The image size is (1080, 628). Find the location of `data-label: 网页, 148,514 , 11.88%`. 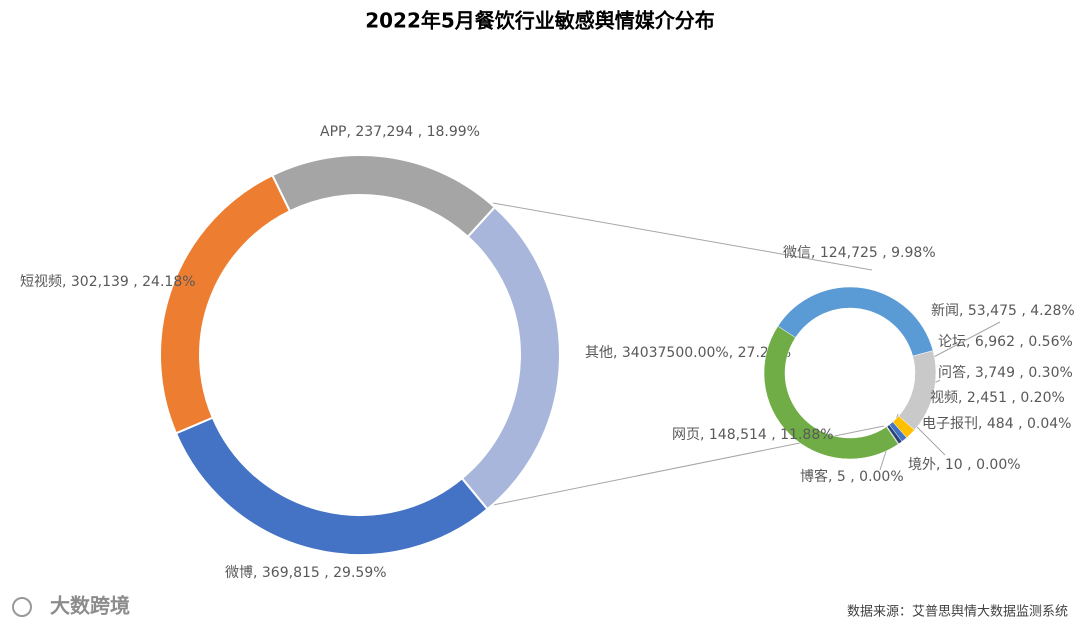

data-label: 网页, 148,514 , 11.88% is located at coordinates (753, 435).